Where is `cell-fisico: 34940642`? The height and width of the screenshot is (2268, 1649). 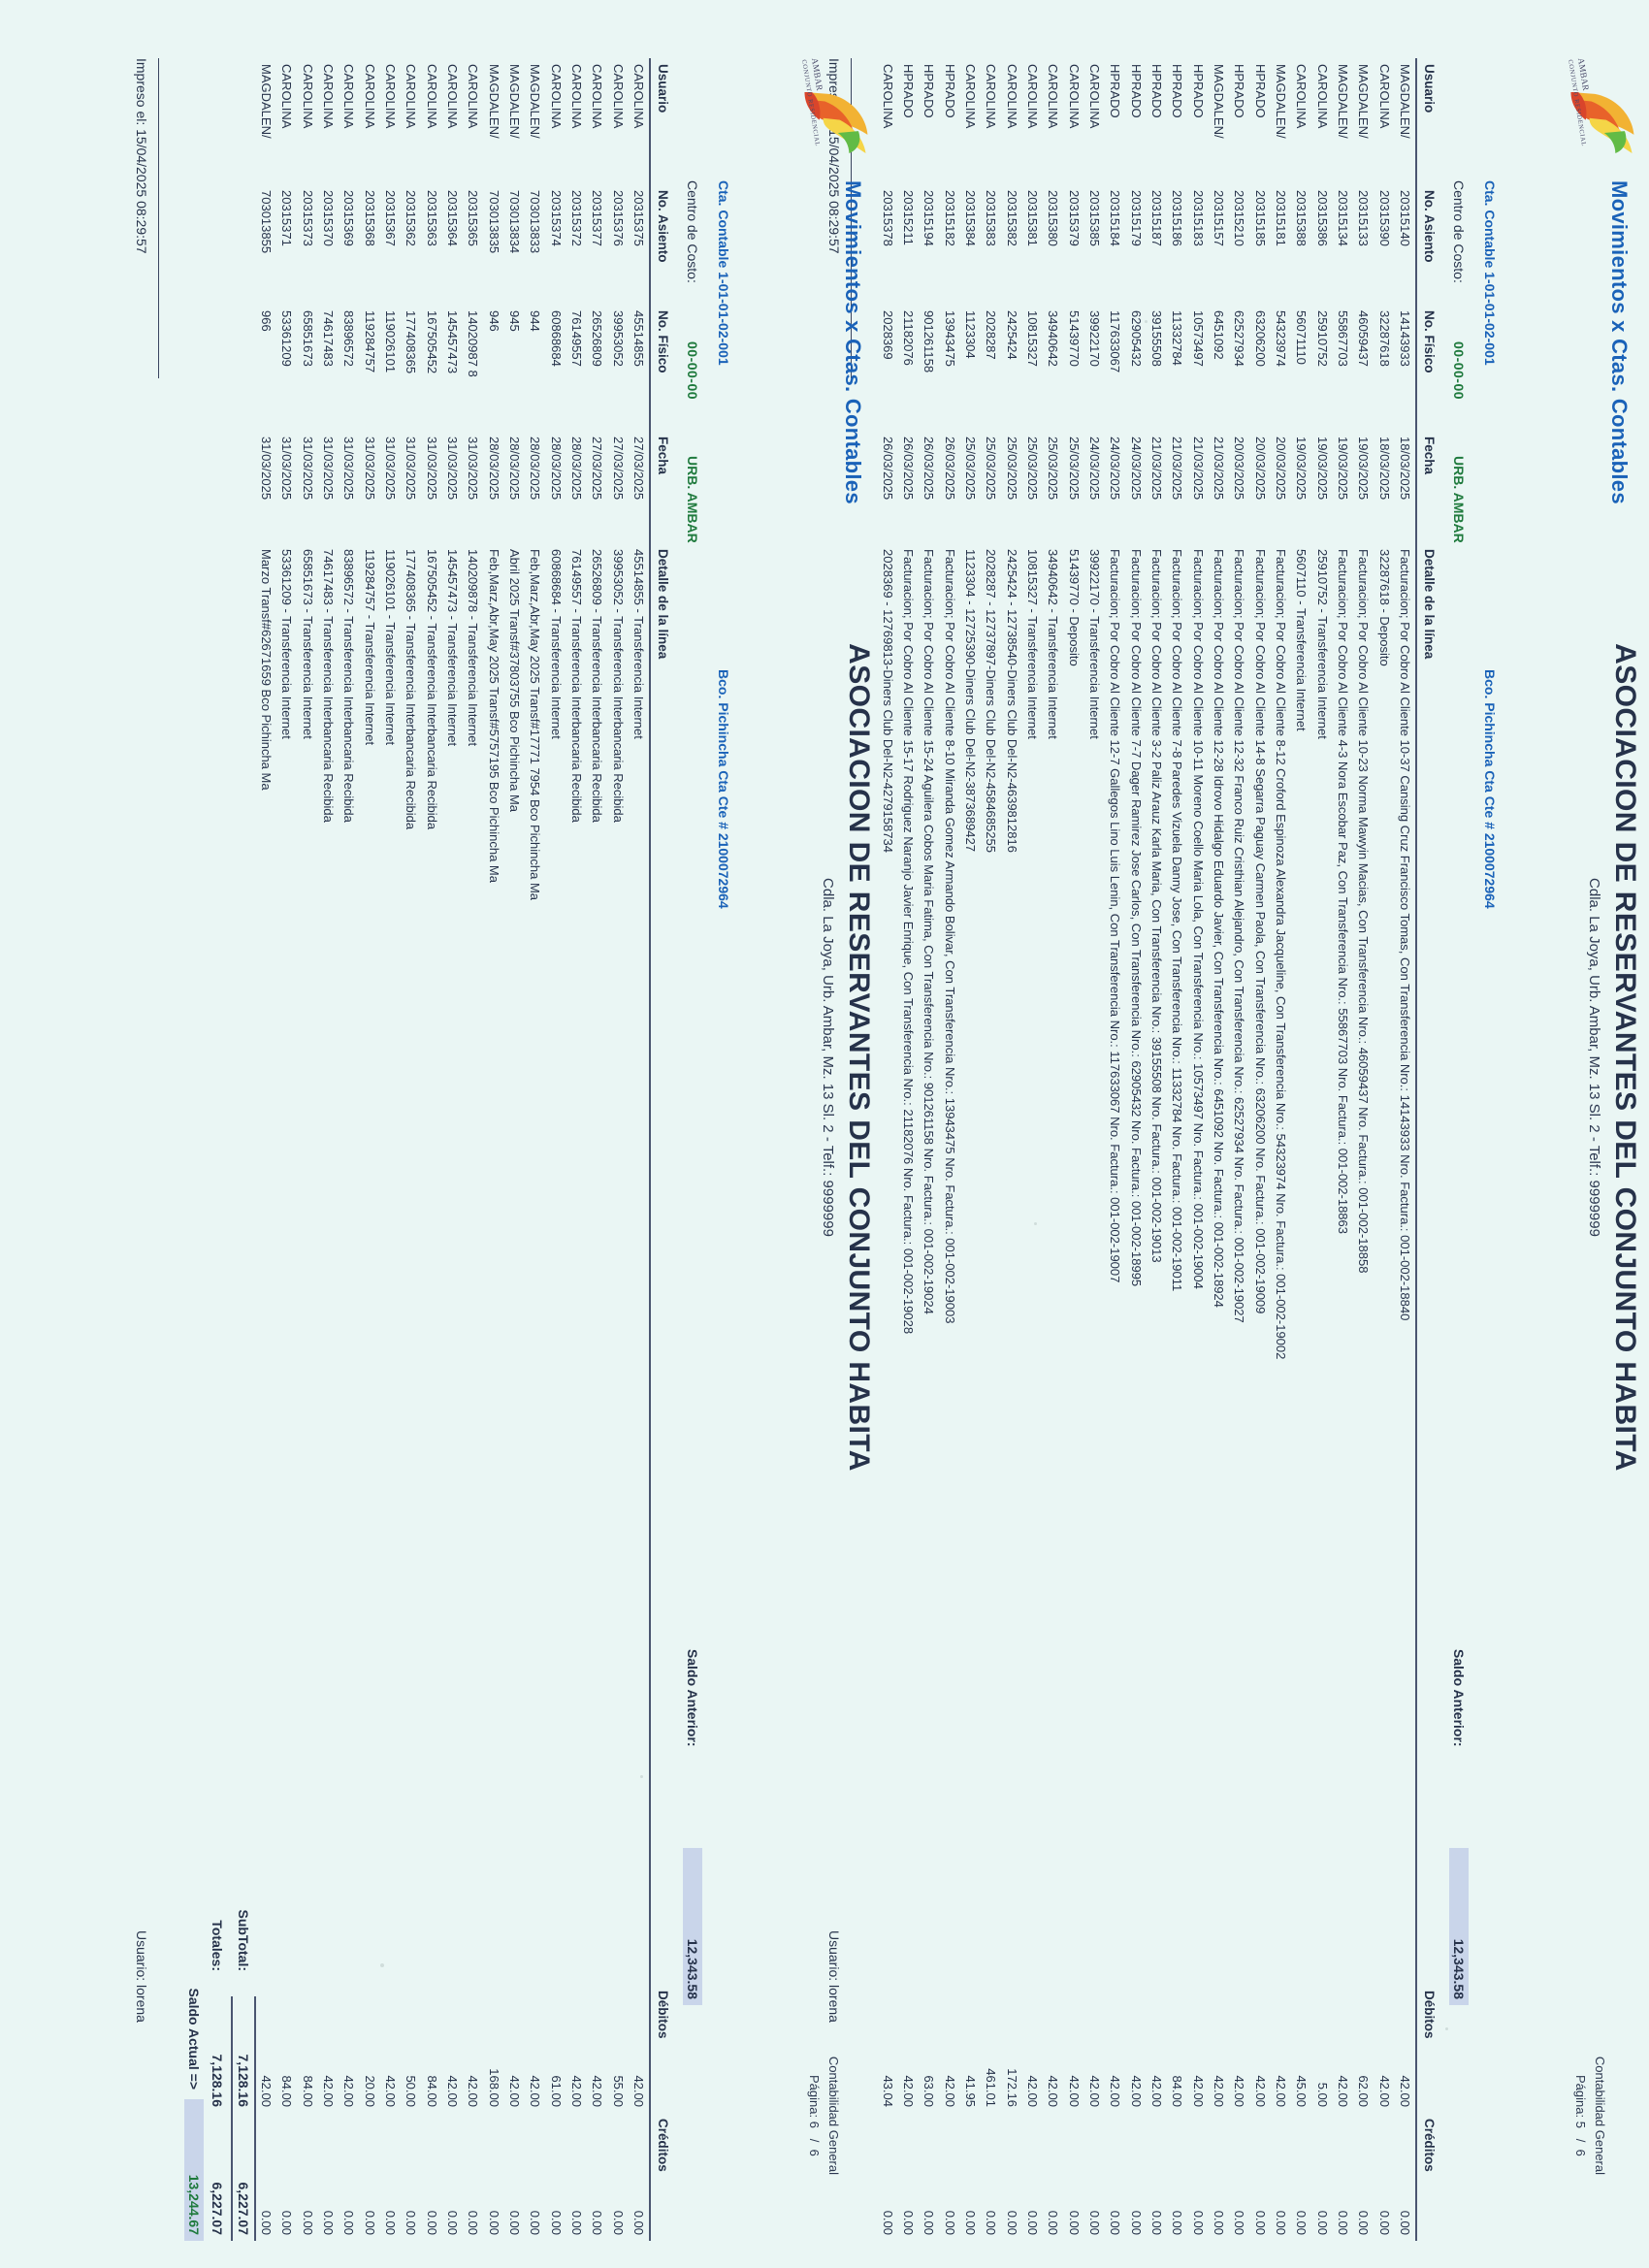 cell-fisico: 34940642 is located at coordinates (1053, 338).